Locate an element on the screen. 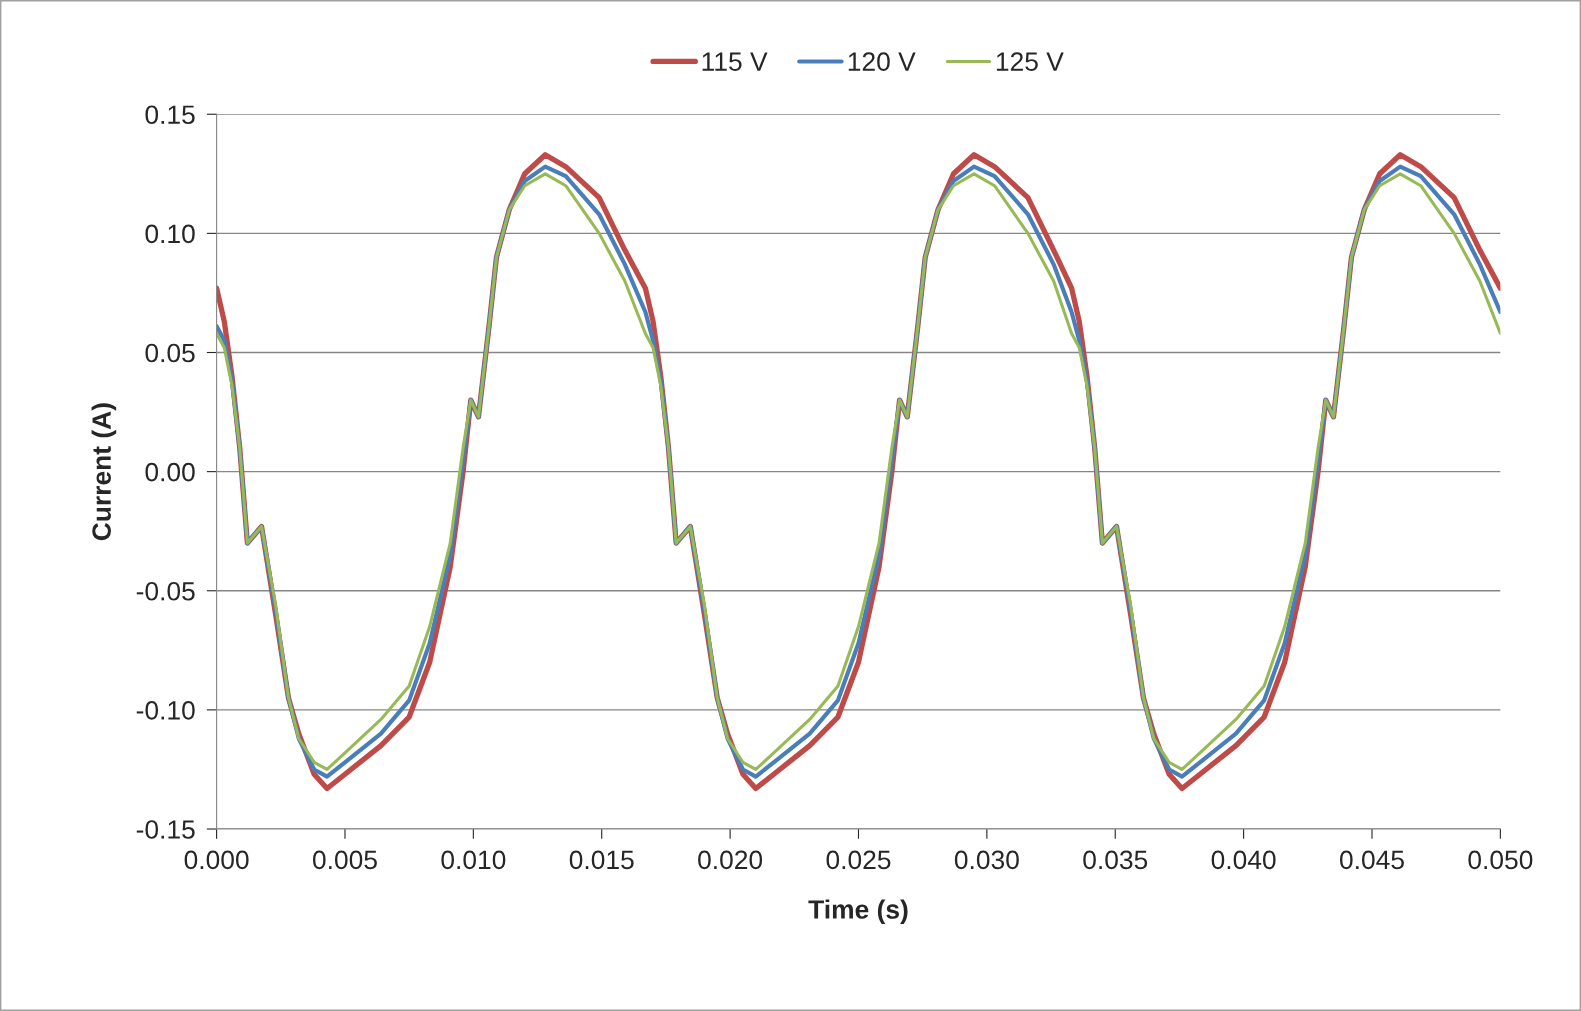  x-tick-label: 0.040 is located at coordinates (1243, 860).